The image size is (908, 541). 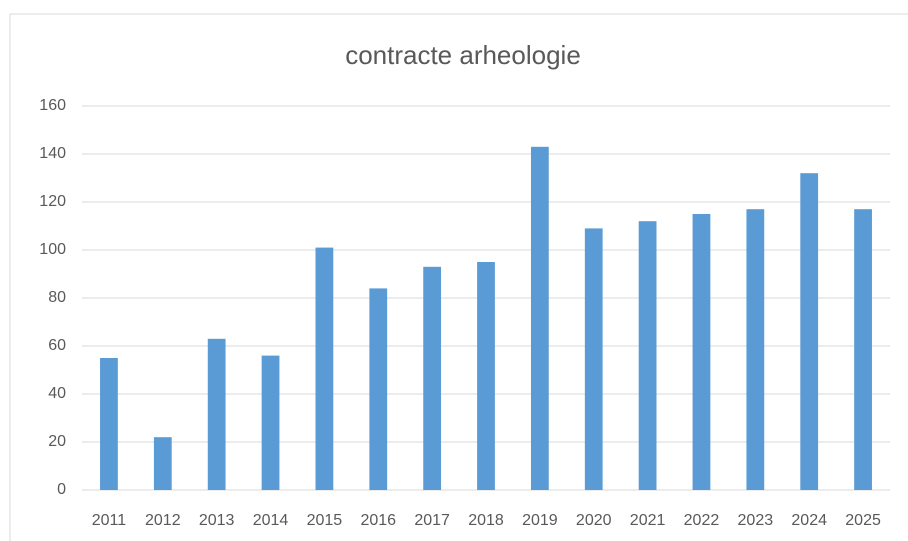 What do you see at coordinates (486, 520) in the screenshot?
I see `x-tick-label: 2018` at bounding box center [486, 520].